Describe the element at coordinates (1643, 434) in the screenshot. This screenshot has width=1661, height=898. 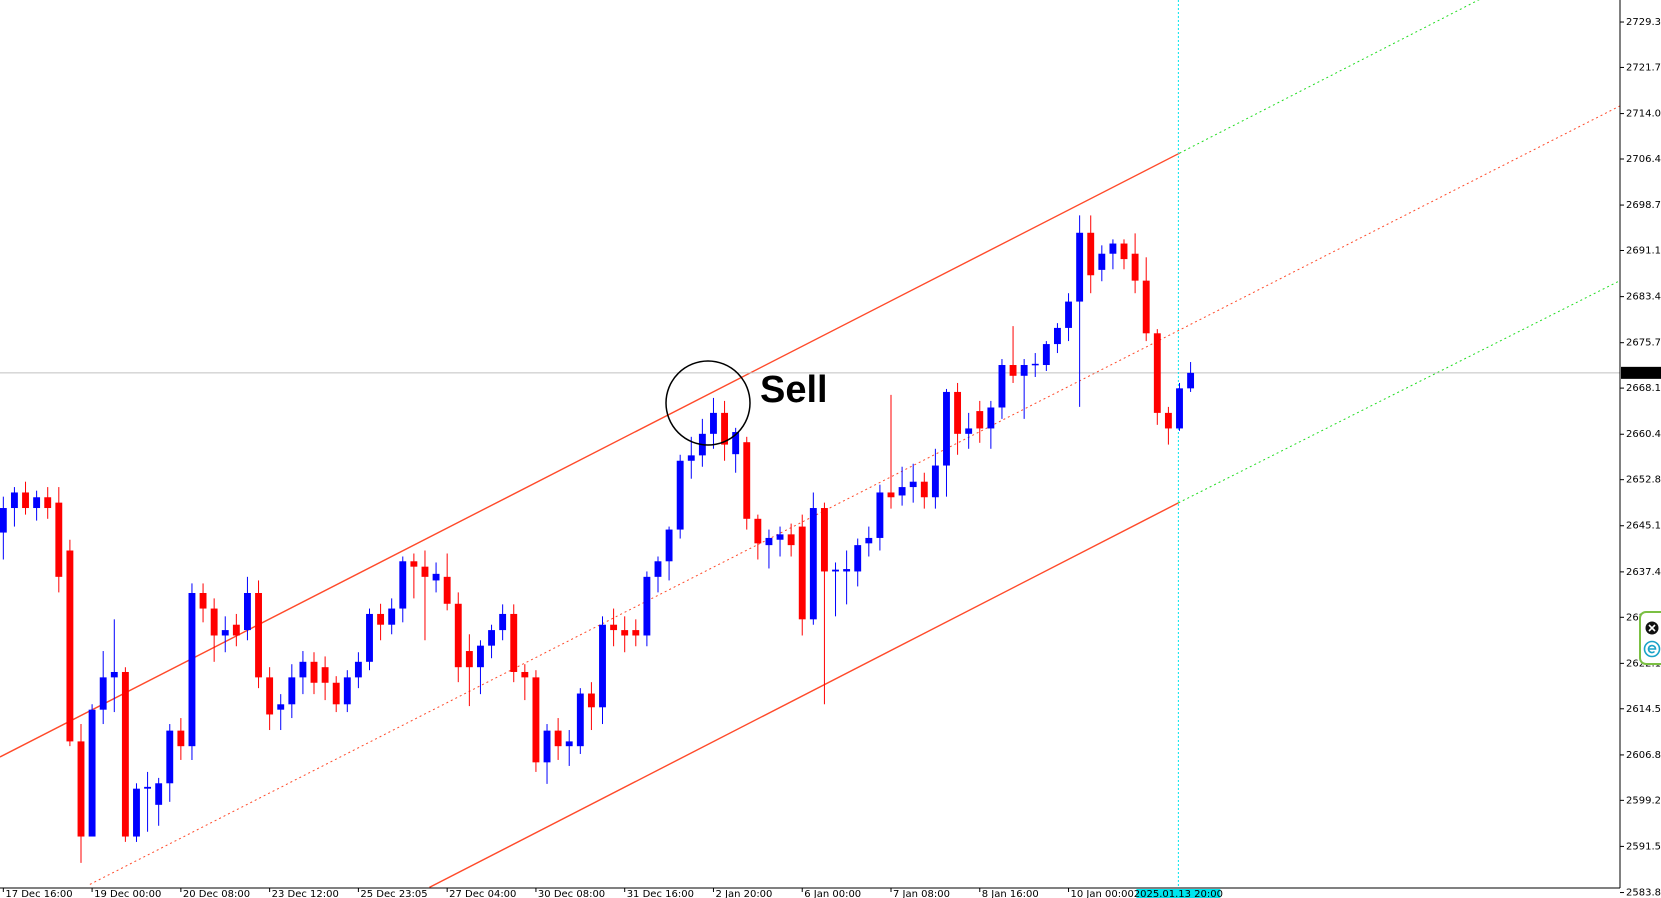
I see `y-tick-label: 2660.43` at that location.